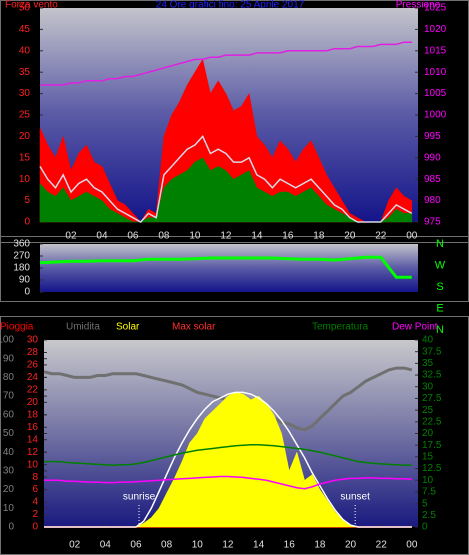 This screenshot has height=555, width=469. I want to click on y2-tick-label: 12.5, so click(432, 468).